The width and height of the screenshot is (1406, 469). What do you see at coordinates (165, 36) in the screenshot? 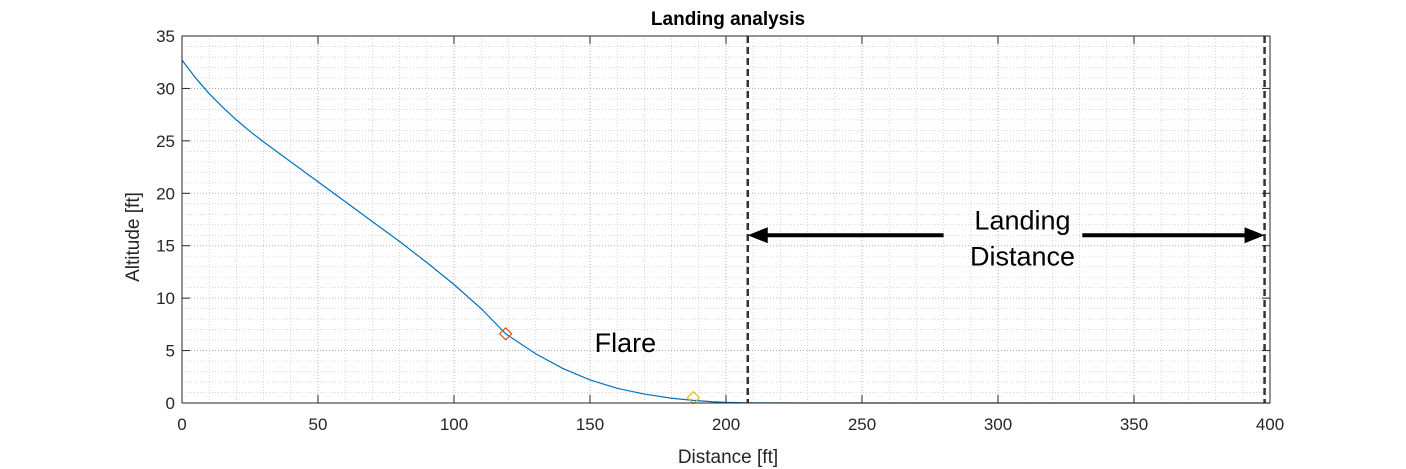
I see `y-tick-label: 35` at bounding box center [165, 36].